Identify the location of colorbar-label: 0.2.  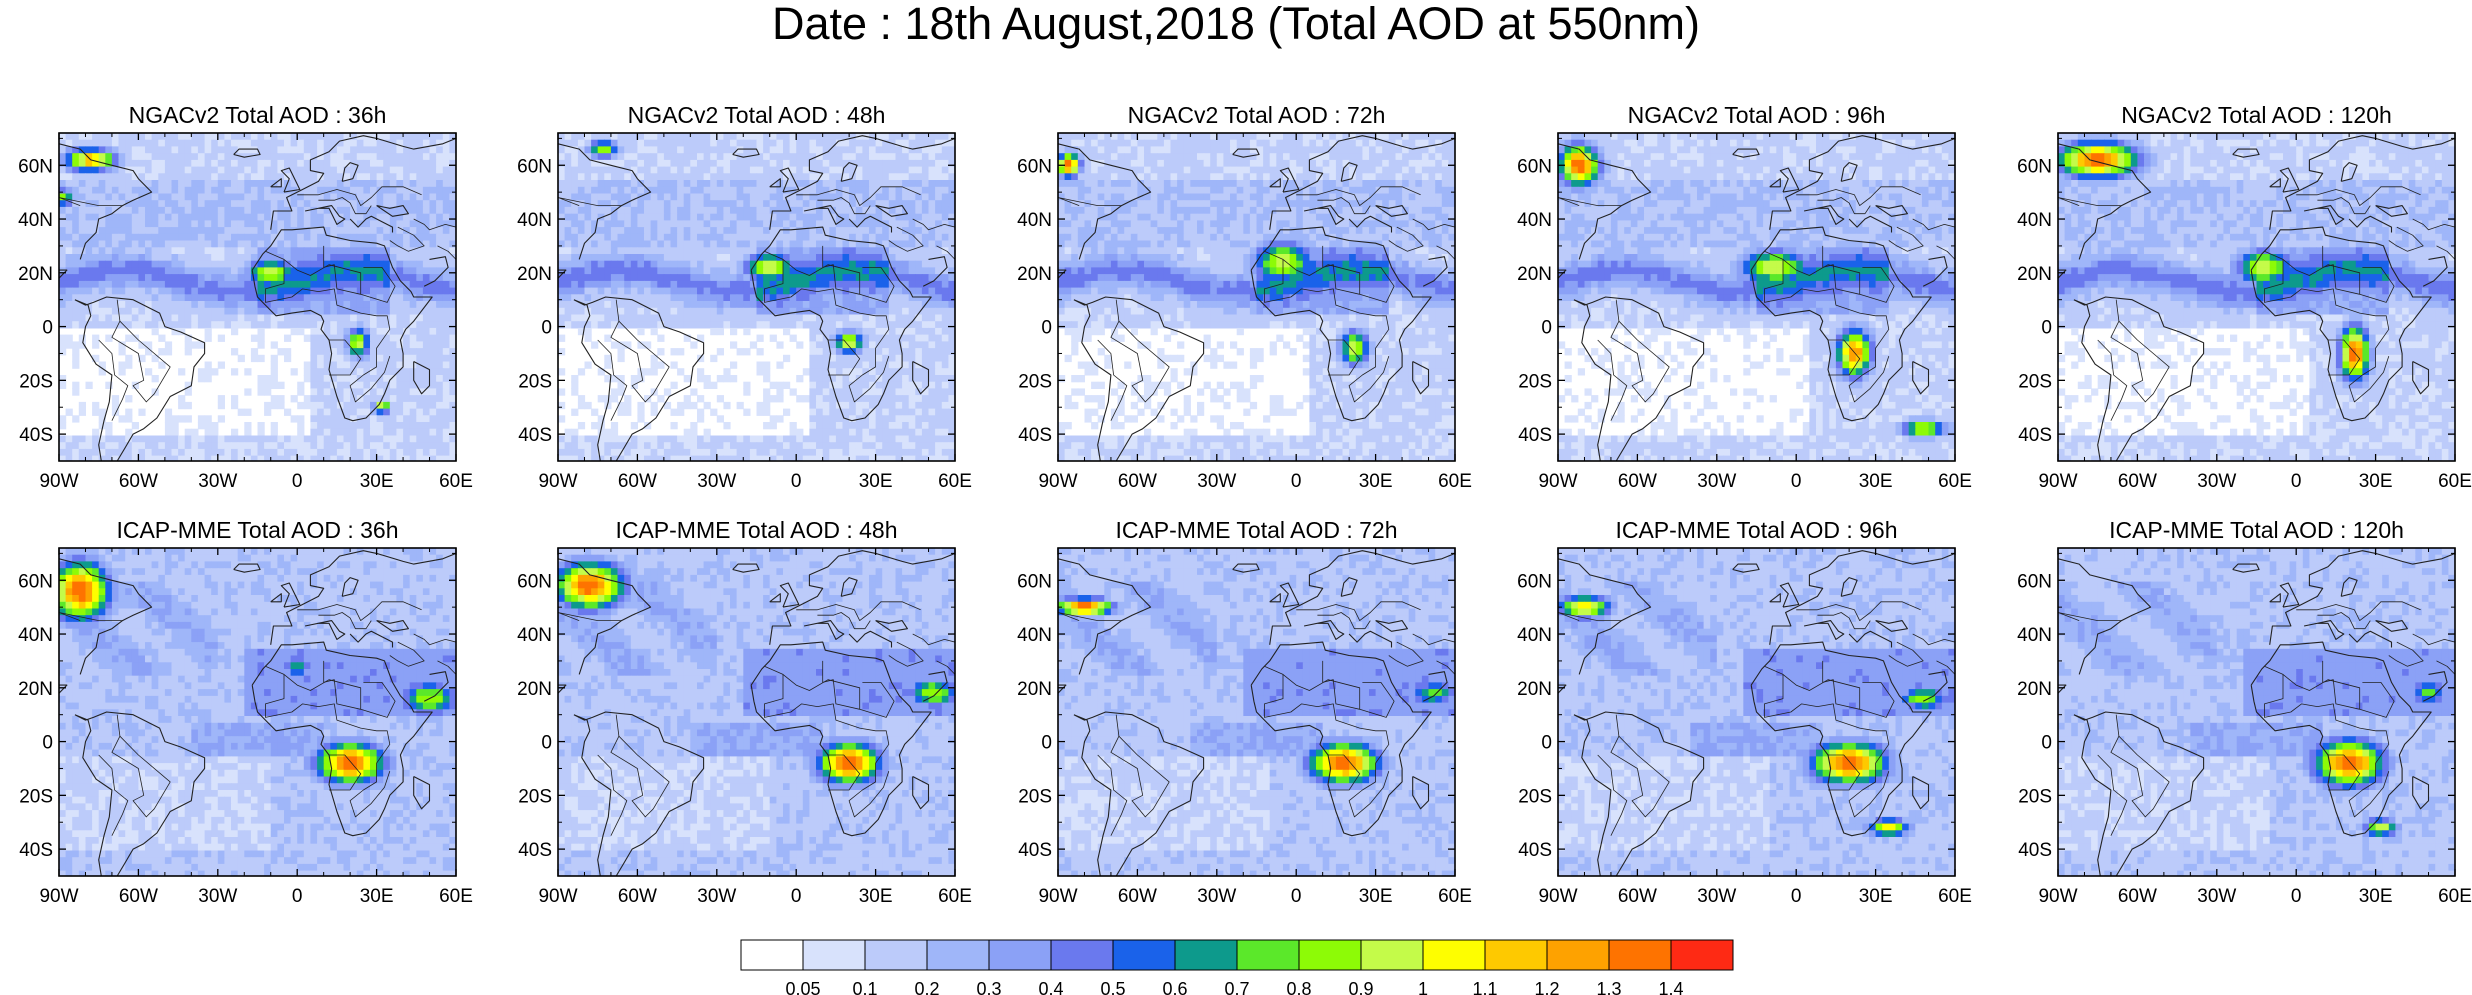
(926, 987).